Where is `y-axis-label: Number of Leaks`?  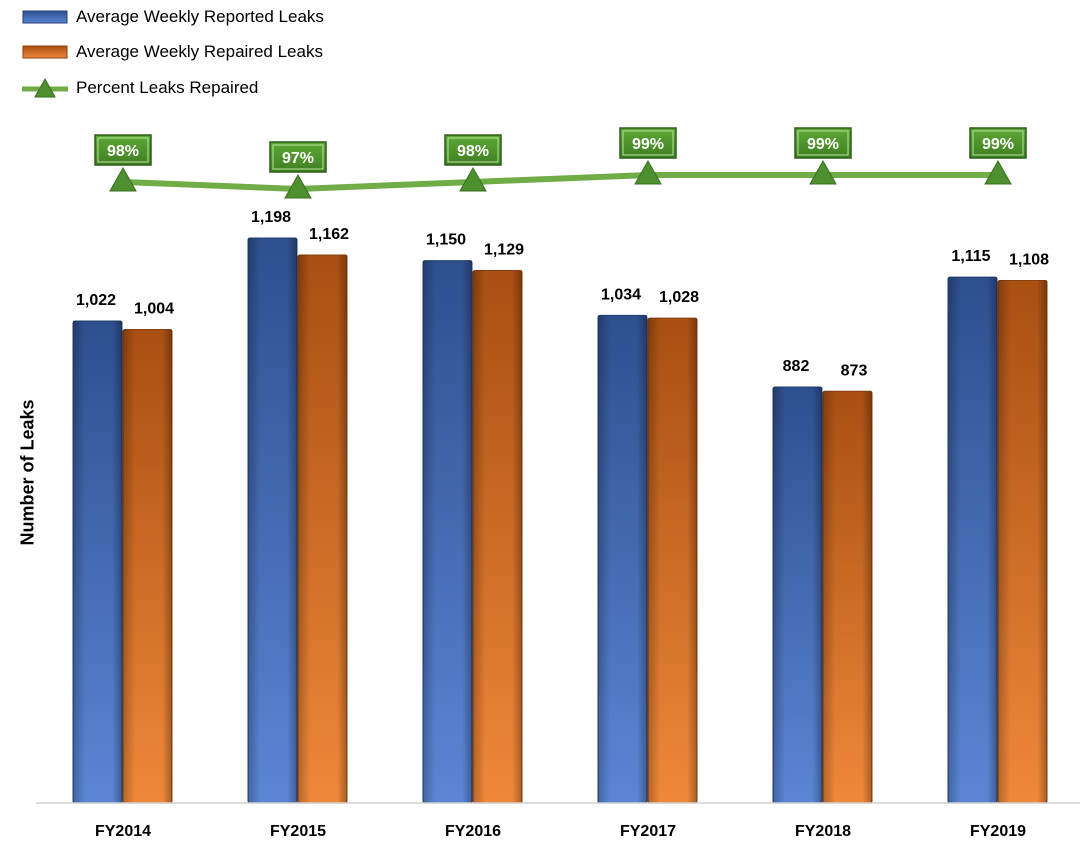 y-axis-label: Number of Leaks is located at coordinates (27, 472).